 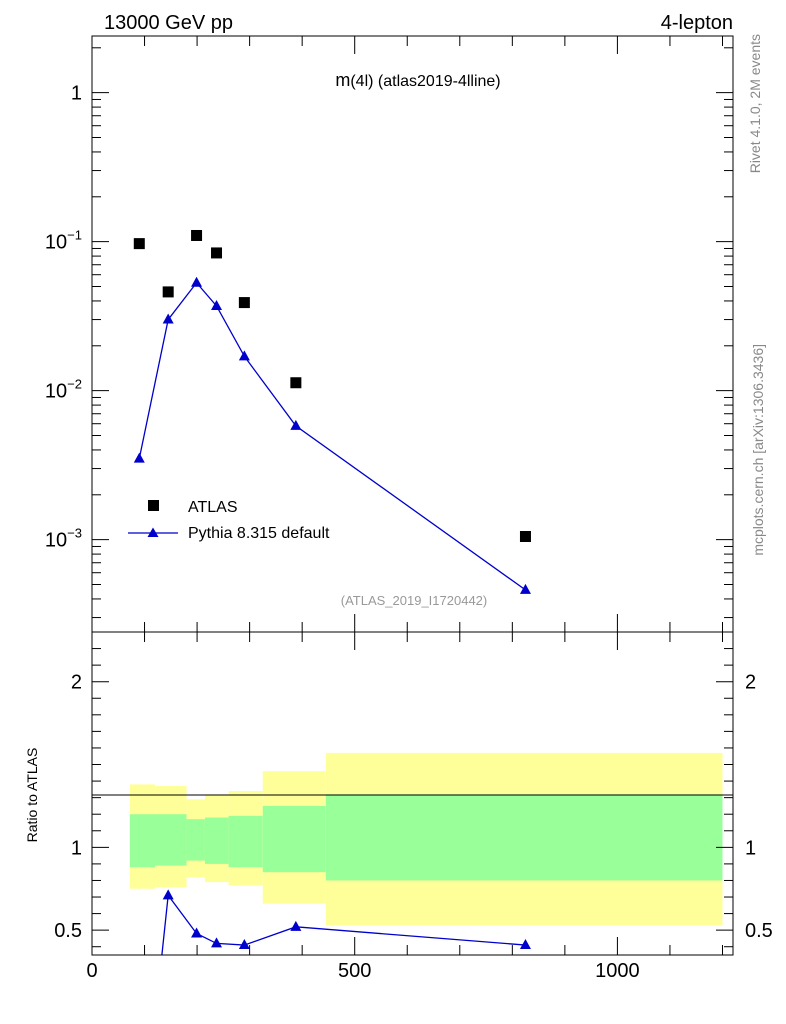 What do you see at coordinates (417, 80) in the screenshot?
I see `plot-title: m(4l) (atlas2019-4lline)` at bounding box center [417, 80].